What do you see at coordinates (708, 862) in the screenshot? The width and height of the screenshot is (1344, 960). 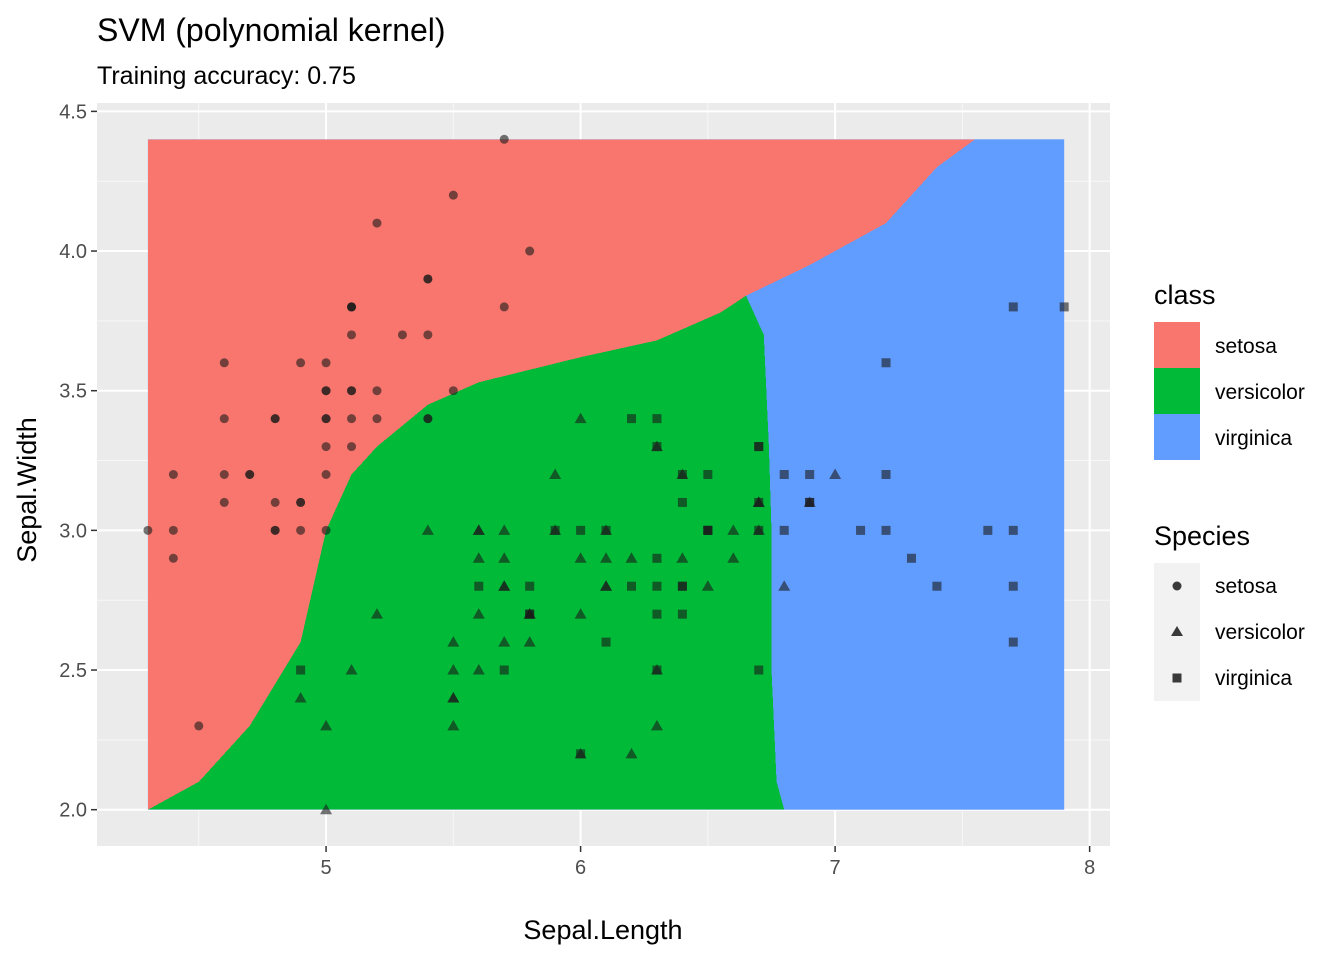 I see `x-axis: 5 6 7 8` at bounding box center [708, 862].